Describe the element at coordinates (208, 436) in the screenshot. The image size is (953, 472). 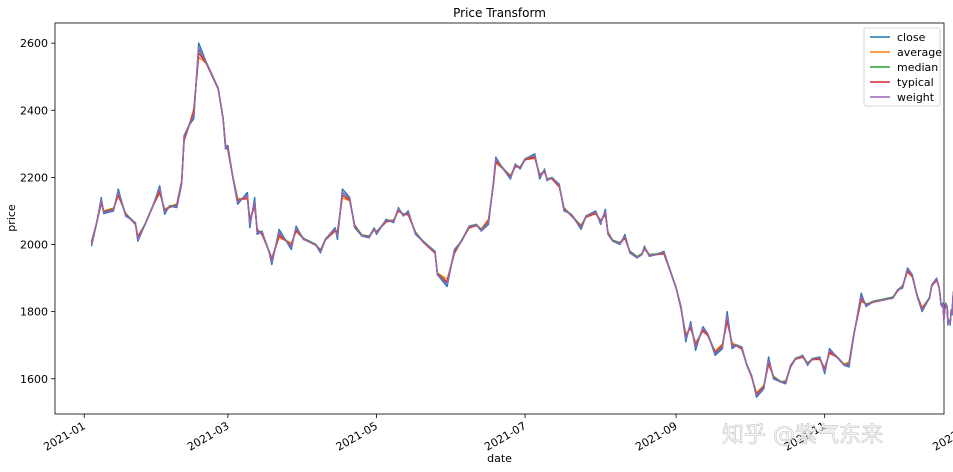
I see `x-tick-label: 2021-03` at that location.